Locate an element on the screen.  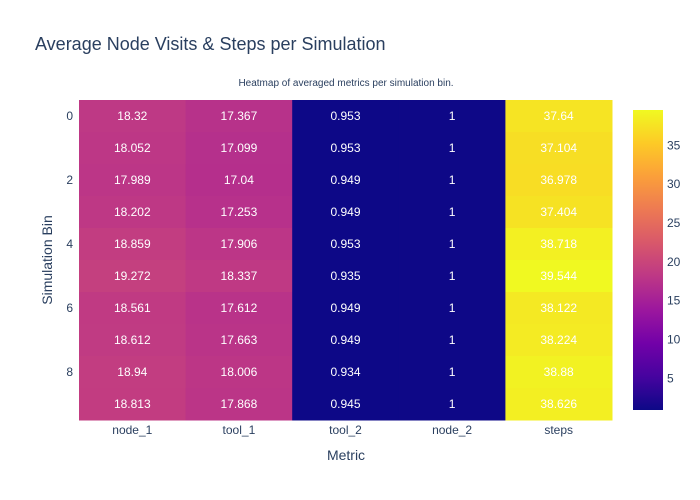
colorbar-tick-label: 10 is located at coordinates (674, 340).